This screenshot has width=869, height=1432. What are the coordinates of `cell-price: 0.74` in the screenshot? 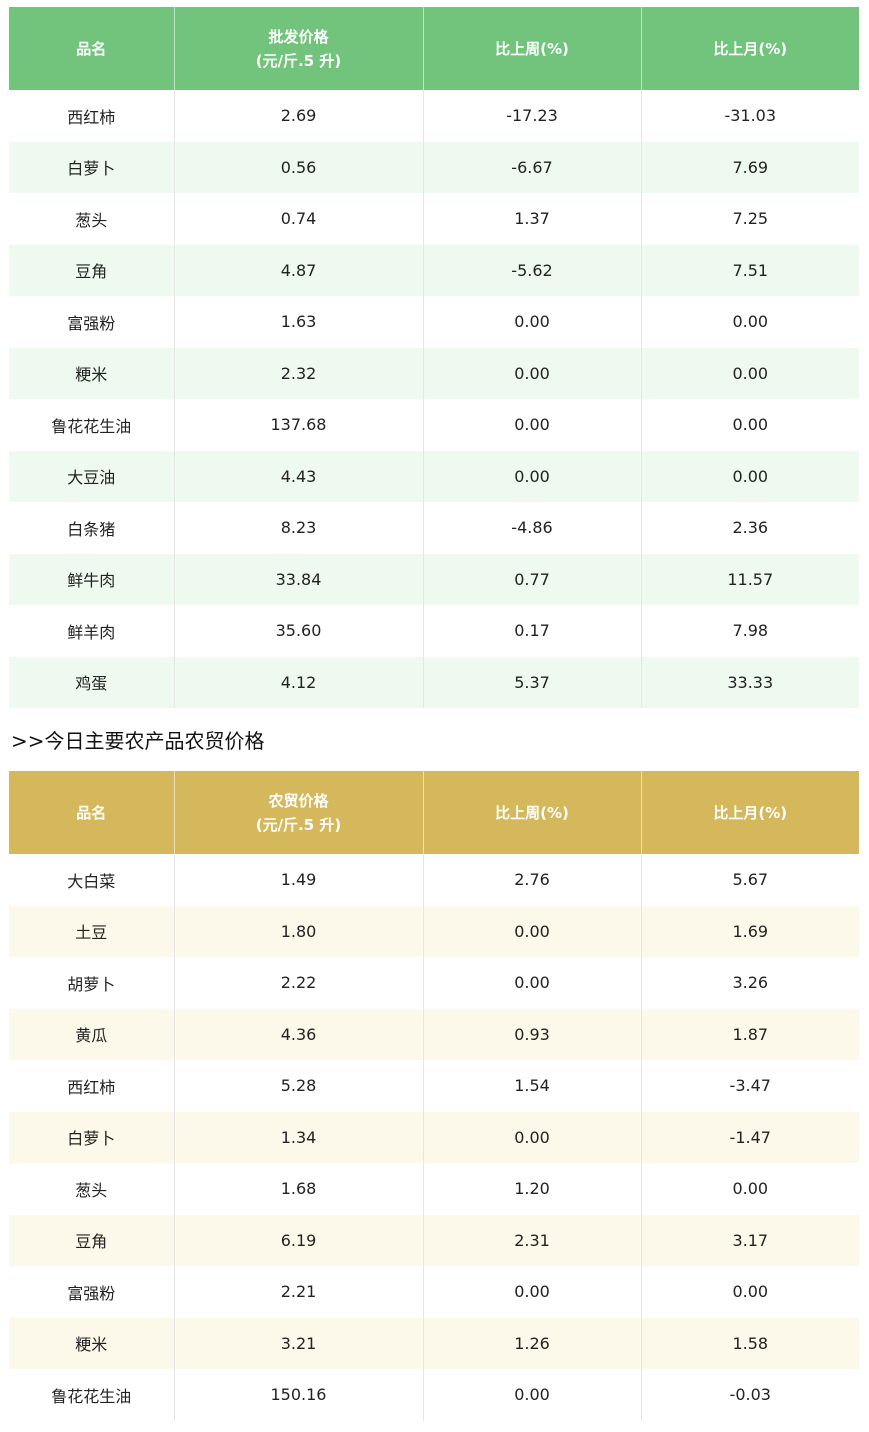 It's located at (299, 219).